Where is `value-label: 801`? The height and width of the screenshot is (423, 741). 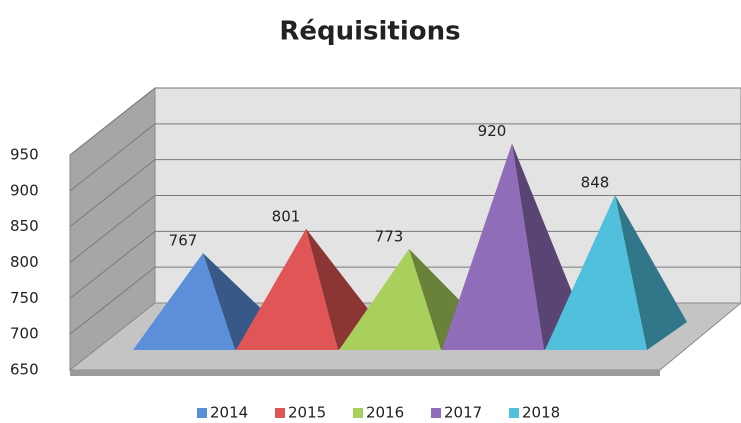 value-label: 801 is located at coordinates (286, 216).